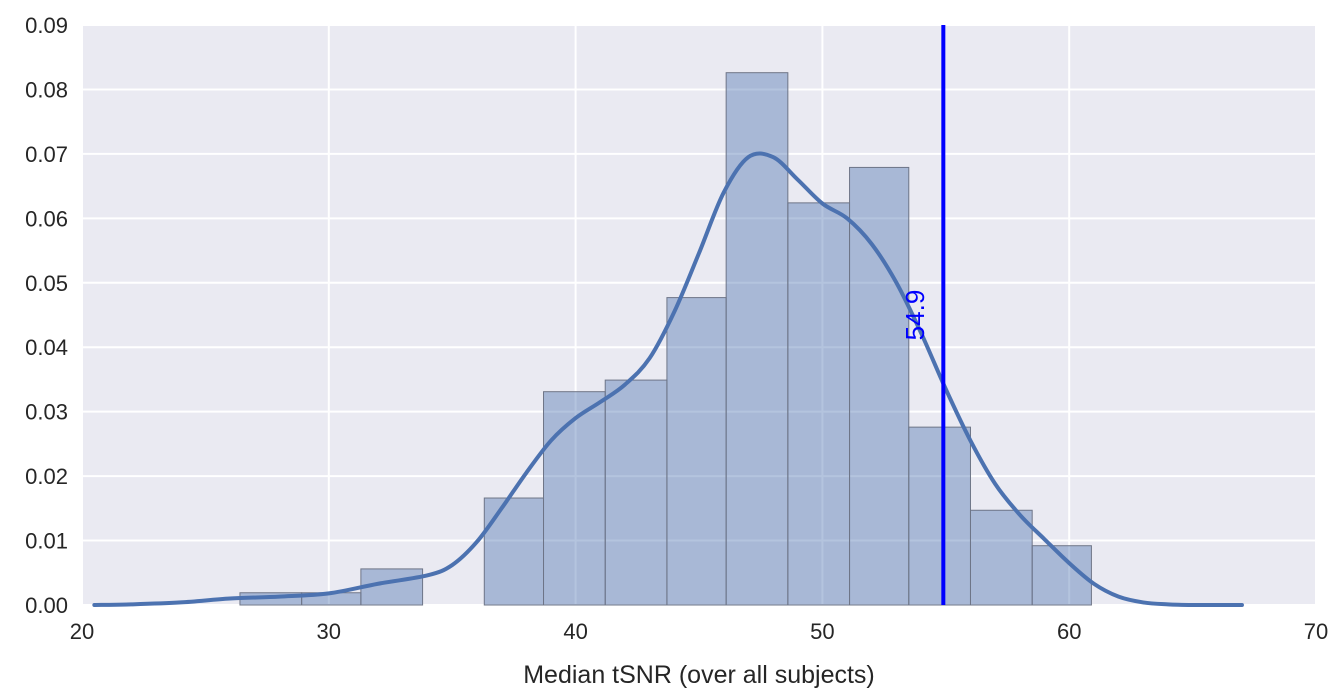 Image resolution: width=1336 pixels, height=690 pixels. I want to click on y-tick-label: 0.07, so click(46, 154).